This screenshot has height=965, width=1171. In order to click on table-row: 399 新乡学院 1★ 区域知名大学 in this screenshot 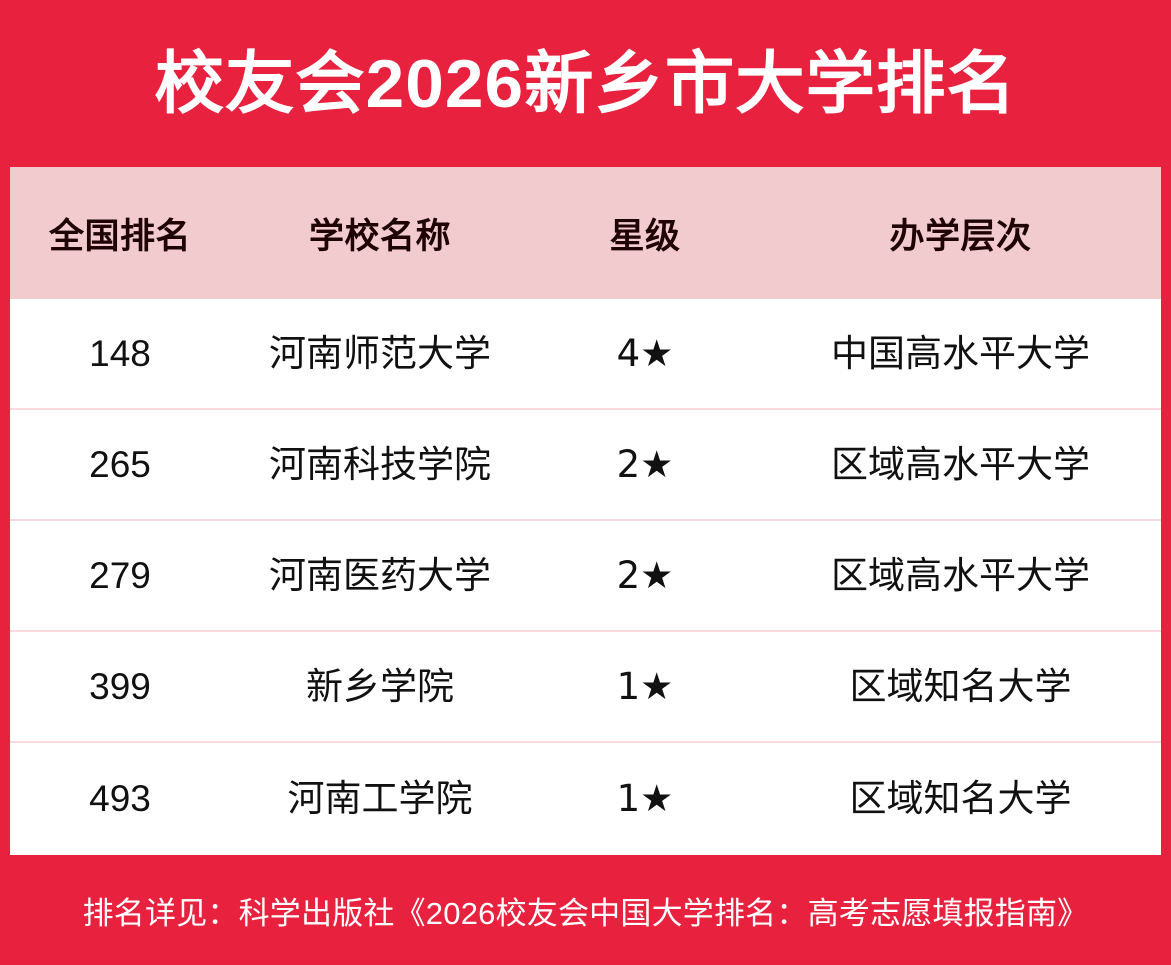, I will do `click(585, 687)`.